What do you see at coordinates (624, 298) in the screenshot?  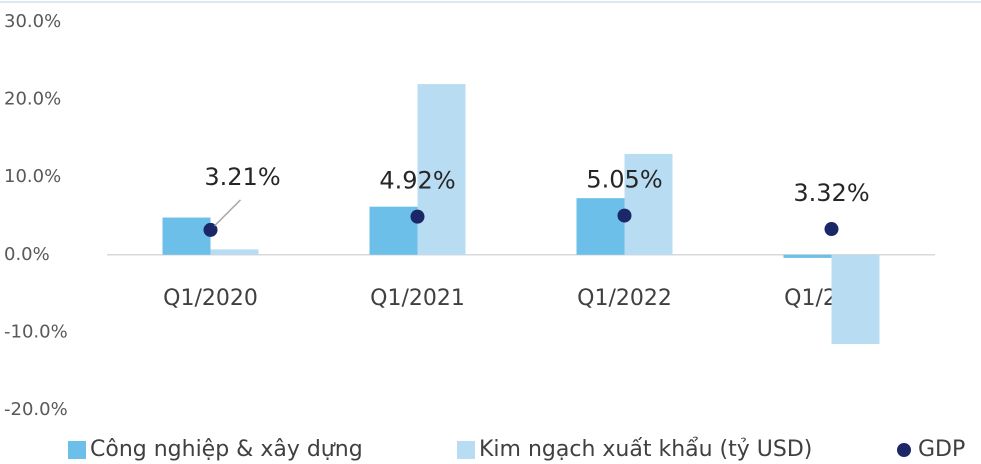 I see `x-tick-label: Q1/2022` at bounding box center [624, 298].